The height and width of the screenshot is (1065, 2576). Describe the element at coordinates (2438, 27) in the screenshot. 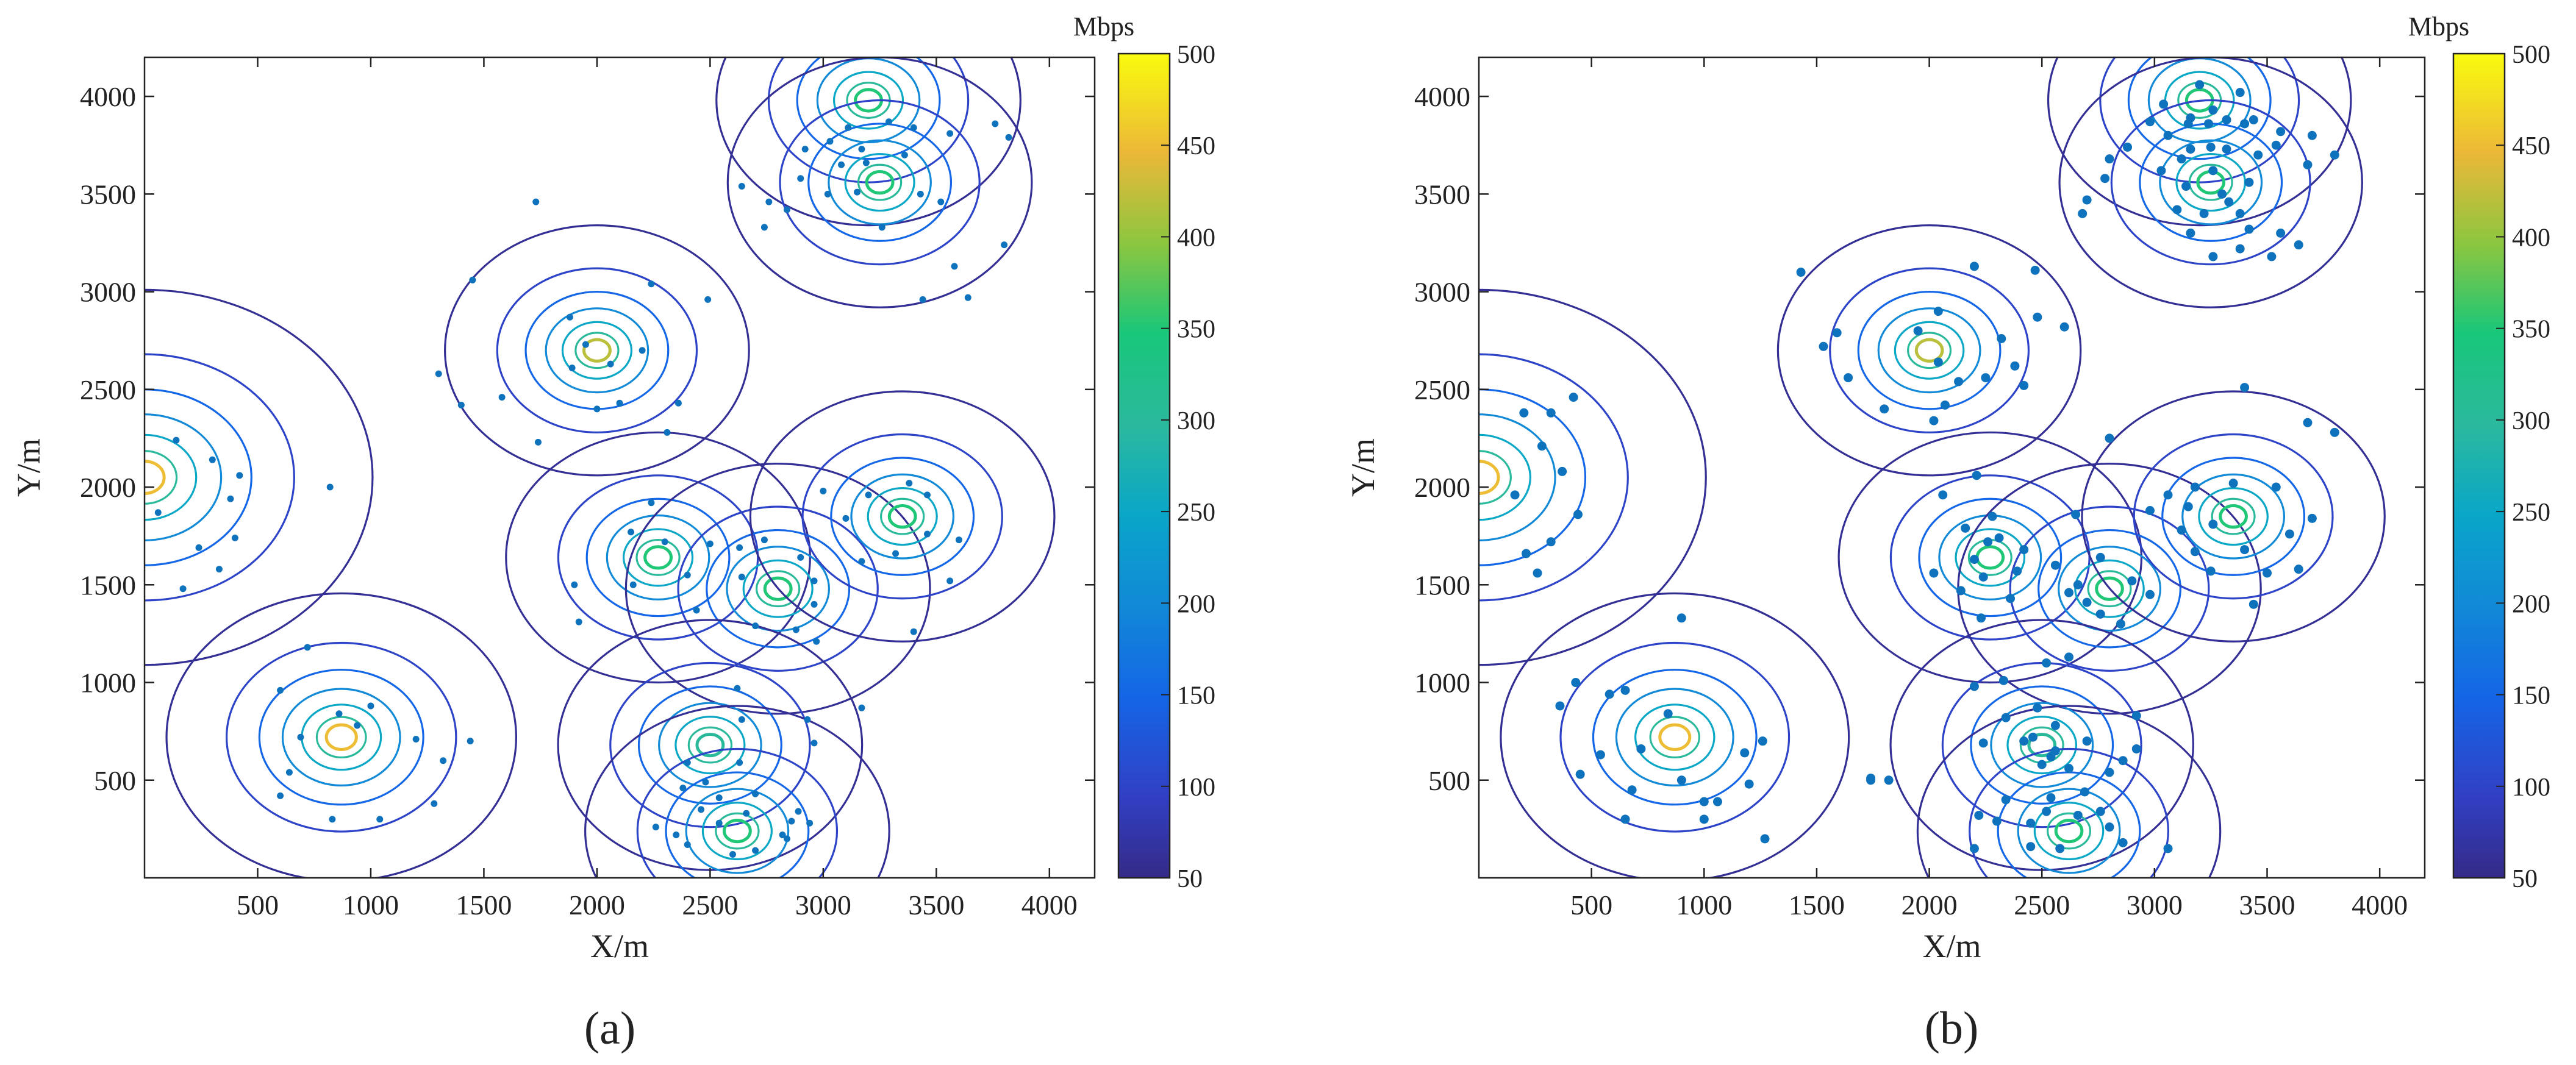

I see `colorbar-unit-label: Mbps` at that location.